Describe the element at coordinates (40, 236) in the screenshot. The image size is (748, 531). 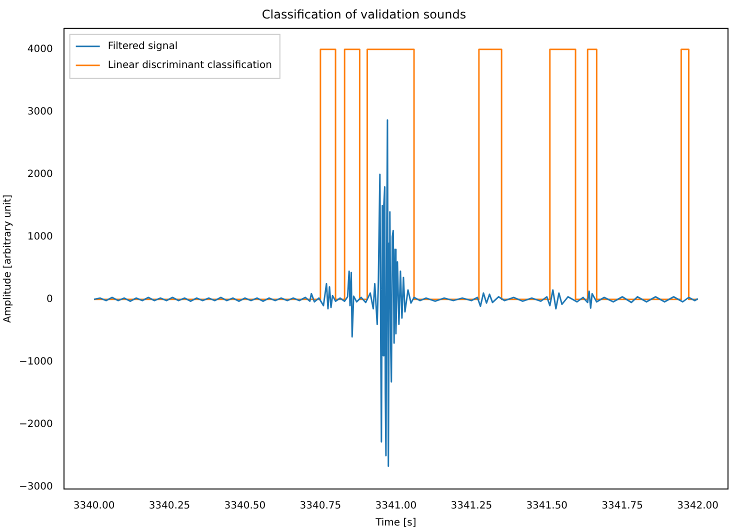
I see `y-tick-label: 1000` at that location.